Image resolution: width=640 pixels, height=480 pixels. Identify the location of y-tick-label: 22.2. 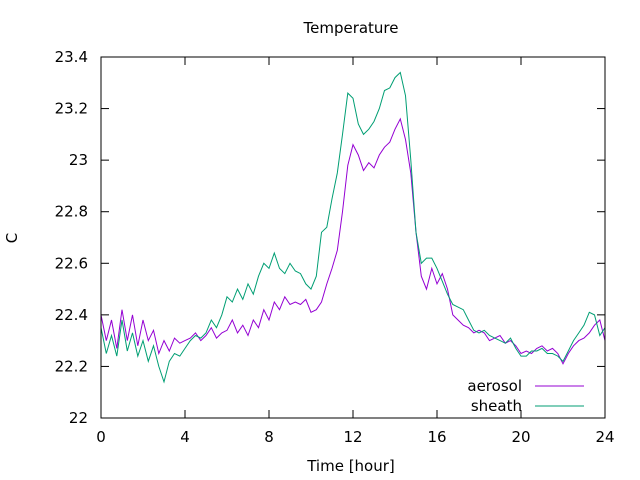
(71, 366).